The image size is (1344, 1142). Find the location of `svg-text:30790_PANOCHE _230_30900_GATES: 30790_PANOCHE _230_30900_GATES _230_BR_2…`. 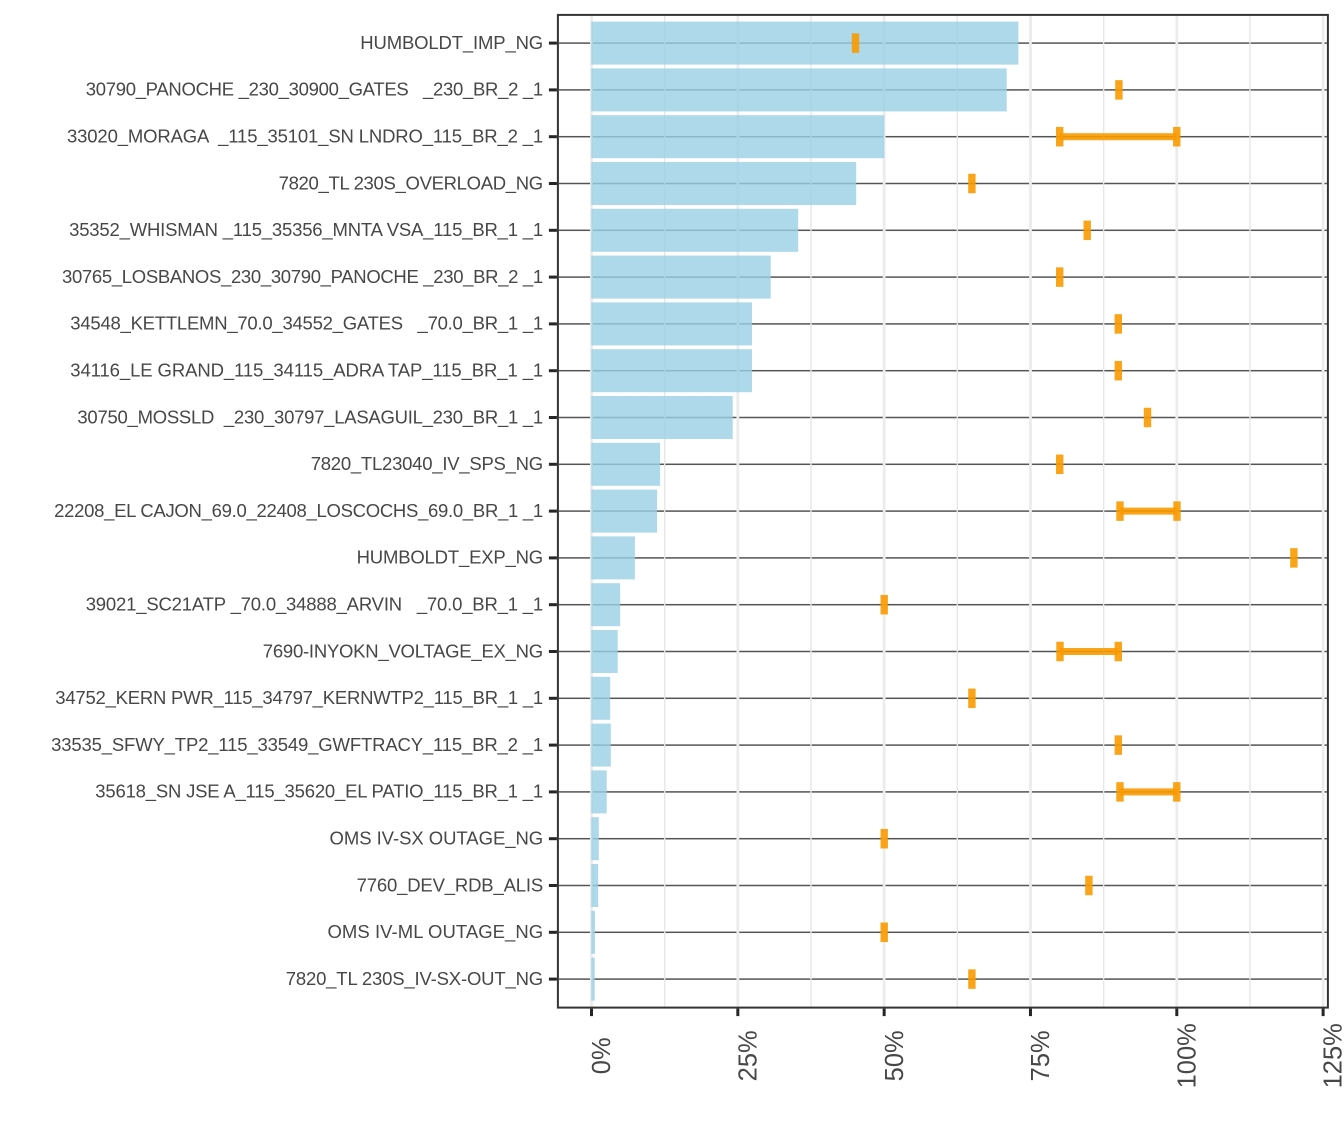

svg-text:30790_PANOCHE _230_30900_GATES: 30790_PANOCHE _230_30900_GATES _230_BR_2… is located at coordinates (315, 90).